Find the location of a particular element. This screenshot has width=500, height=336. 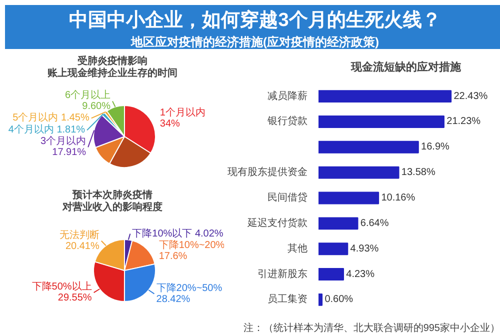

y-tick-label: 引进新股东 is located at coordinates (283, 274).